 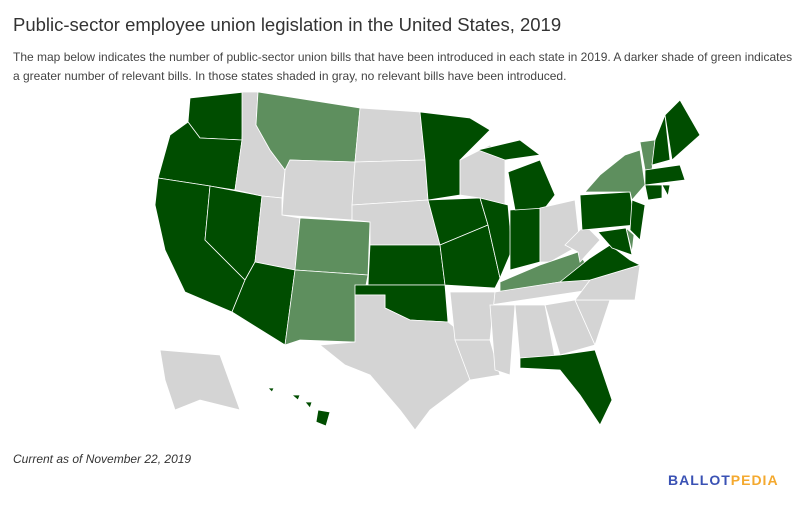 I want to click on state-in, so click(x=525, y=239).